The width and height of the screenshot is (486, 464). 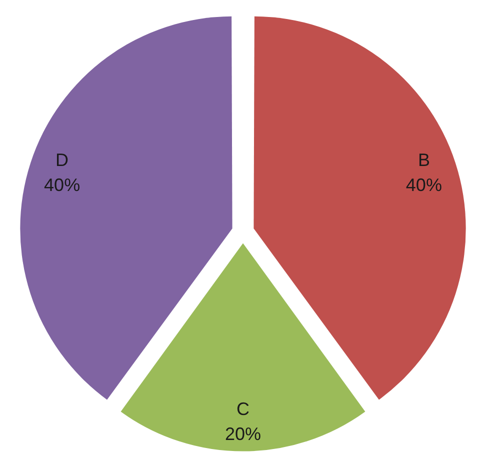 What do you see at coordinates (243, 409) in the screenshot?
I see `slice-label: C` at bounding box center [243, 409].